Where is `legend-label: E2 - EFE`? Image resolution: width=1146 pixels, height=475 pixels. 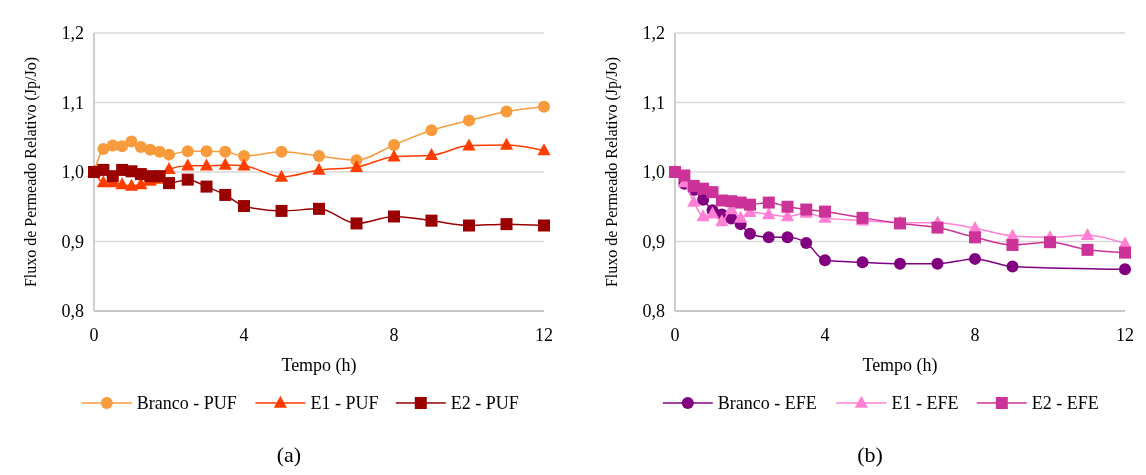
legend-label: E2 - EFE is located at coordinates (1065, 403).